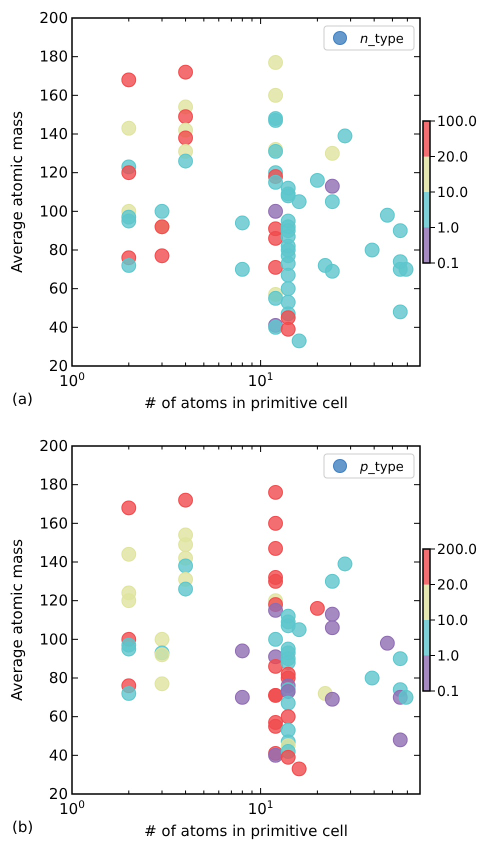  I want to click on text: 100.0, so click(457, 122).